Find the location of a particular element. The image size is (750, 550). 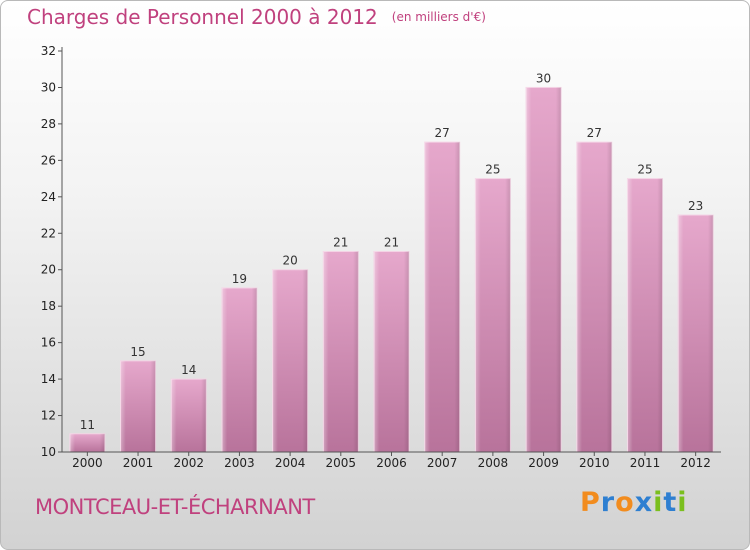

bar-shade-2011 is located at coordinates (645, 315).